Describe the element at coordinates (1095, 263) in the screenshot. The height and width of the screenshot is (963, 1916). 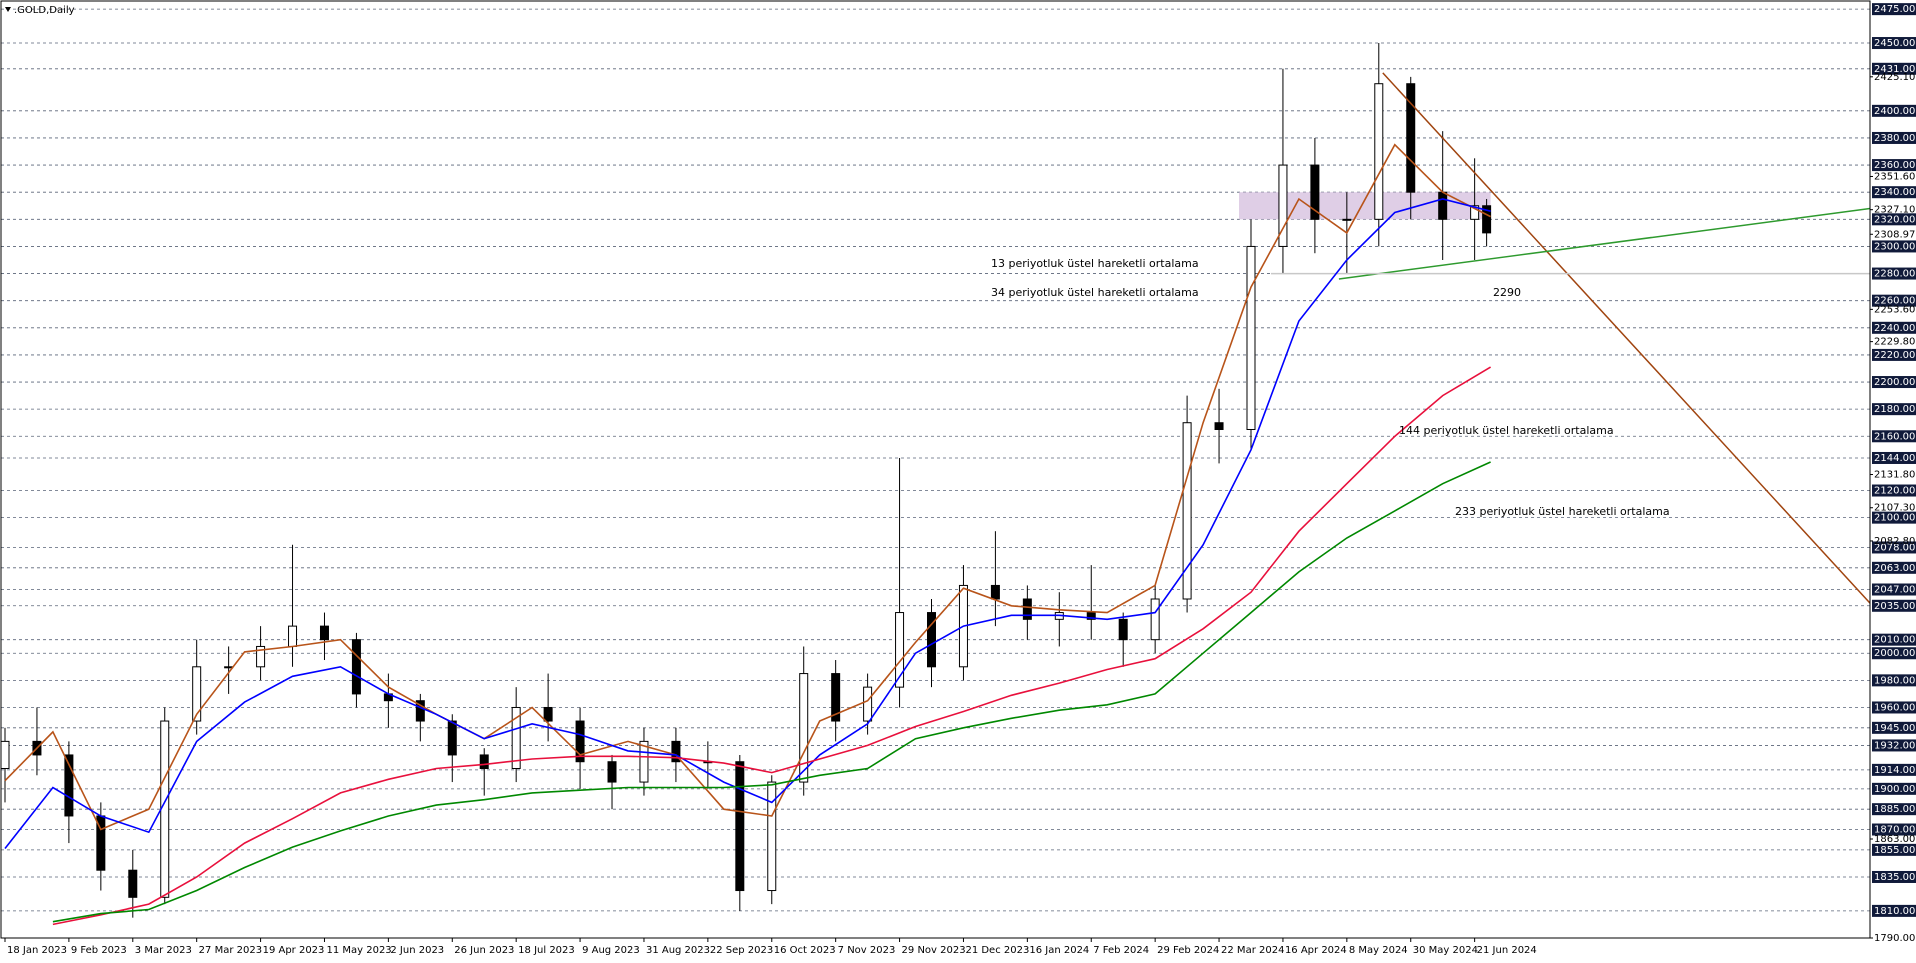
I see `series-label: 13 periyotluk üstel hareketli ortalama` at that location.